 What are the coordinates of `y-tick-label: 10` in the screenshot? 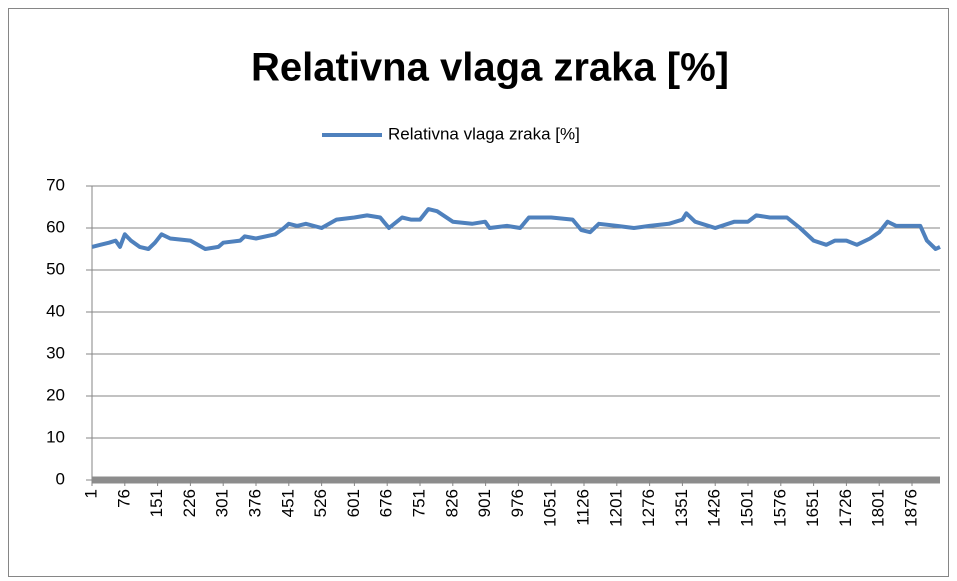 It's located at (55, 436).